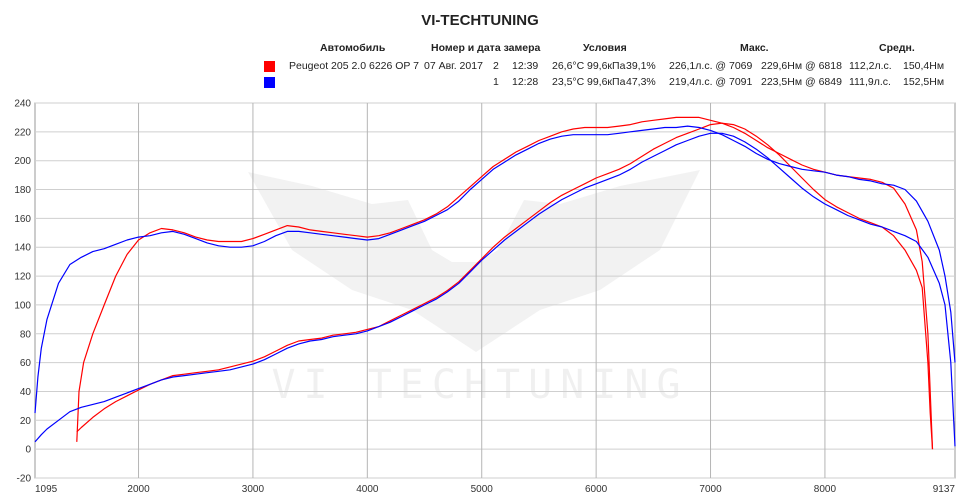 The height and width of the screenshot is (500, 960). What do you see at coordinates (641, 66) in the screenshot?
I see `legend-row-humidity: 39,1%` at bounding box center [641, 66].